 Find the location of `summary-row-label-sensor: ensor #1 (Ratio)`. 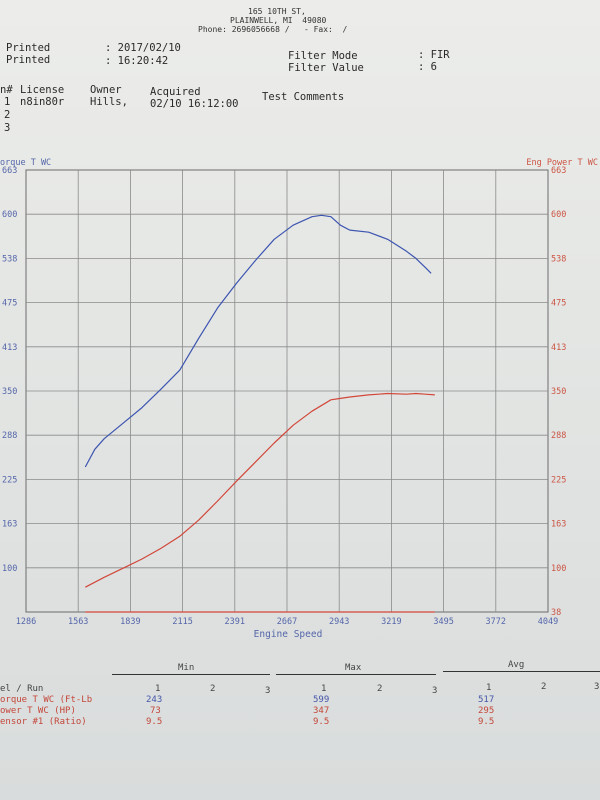

summary-row-label-sensor: ensor #1 (Ratio) is located at coordinates (43, 722).